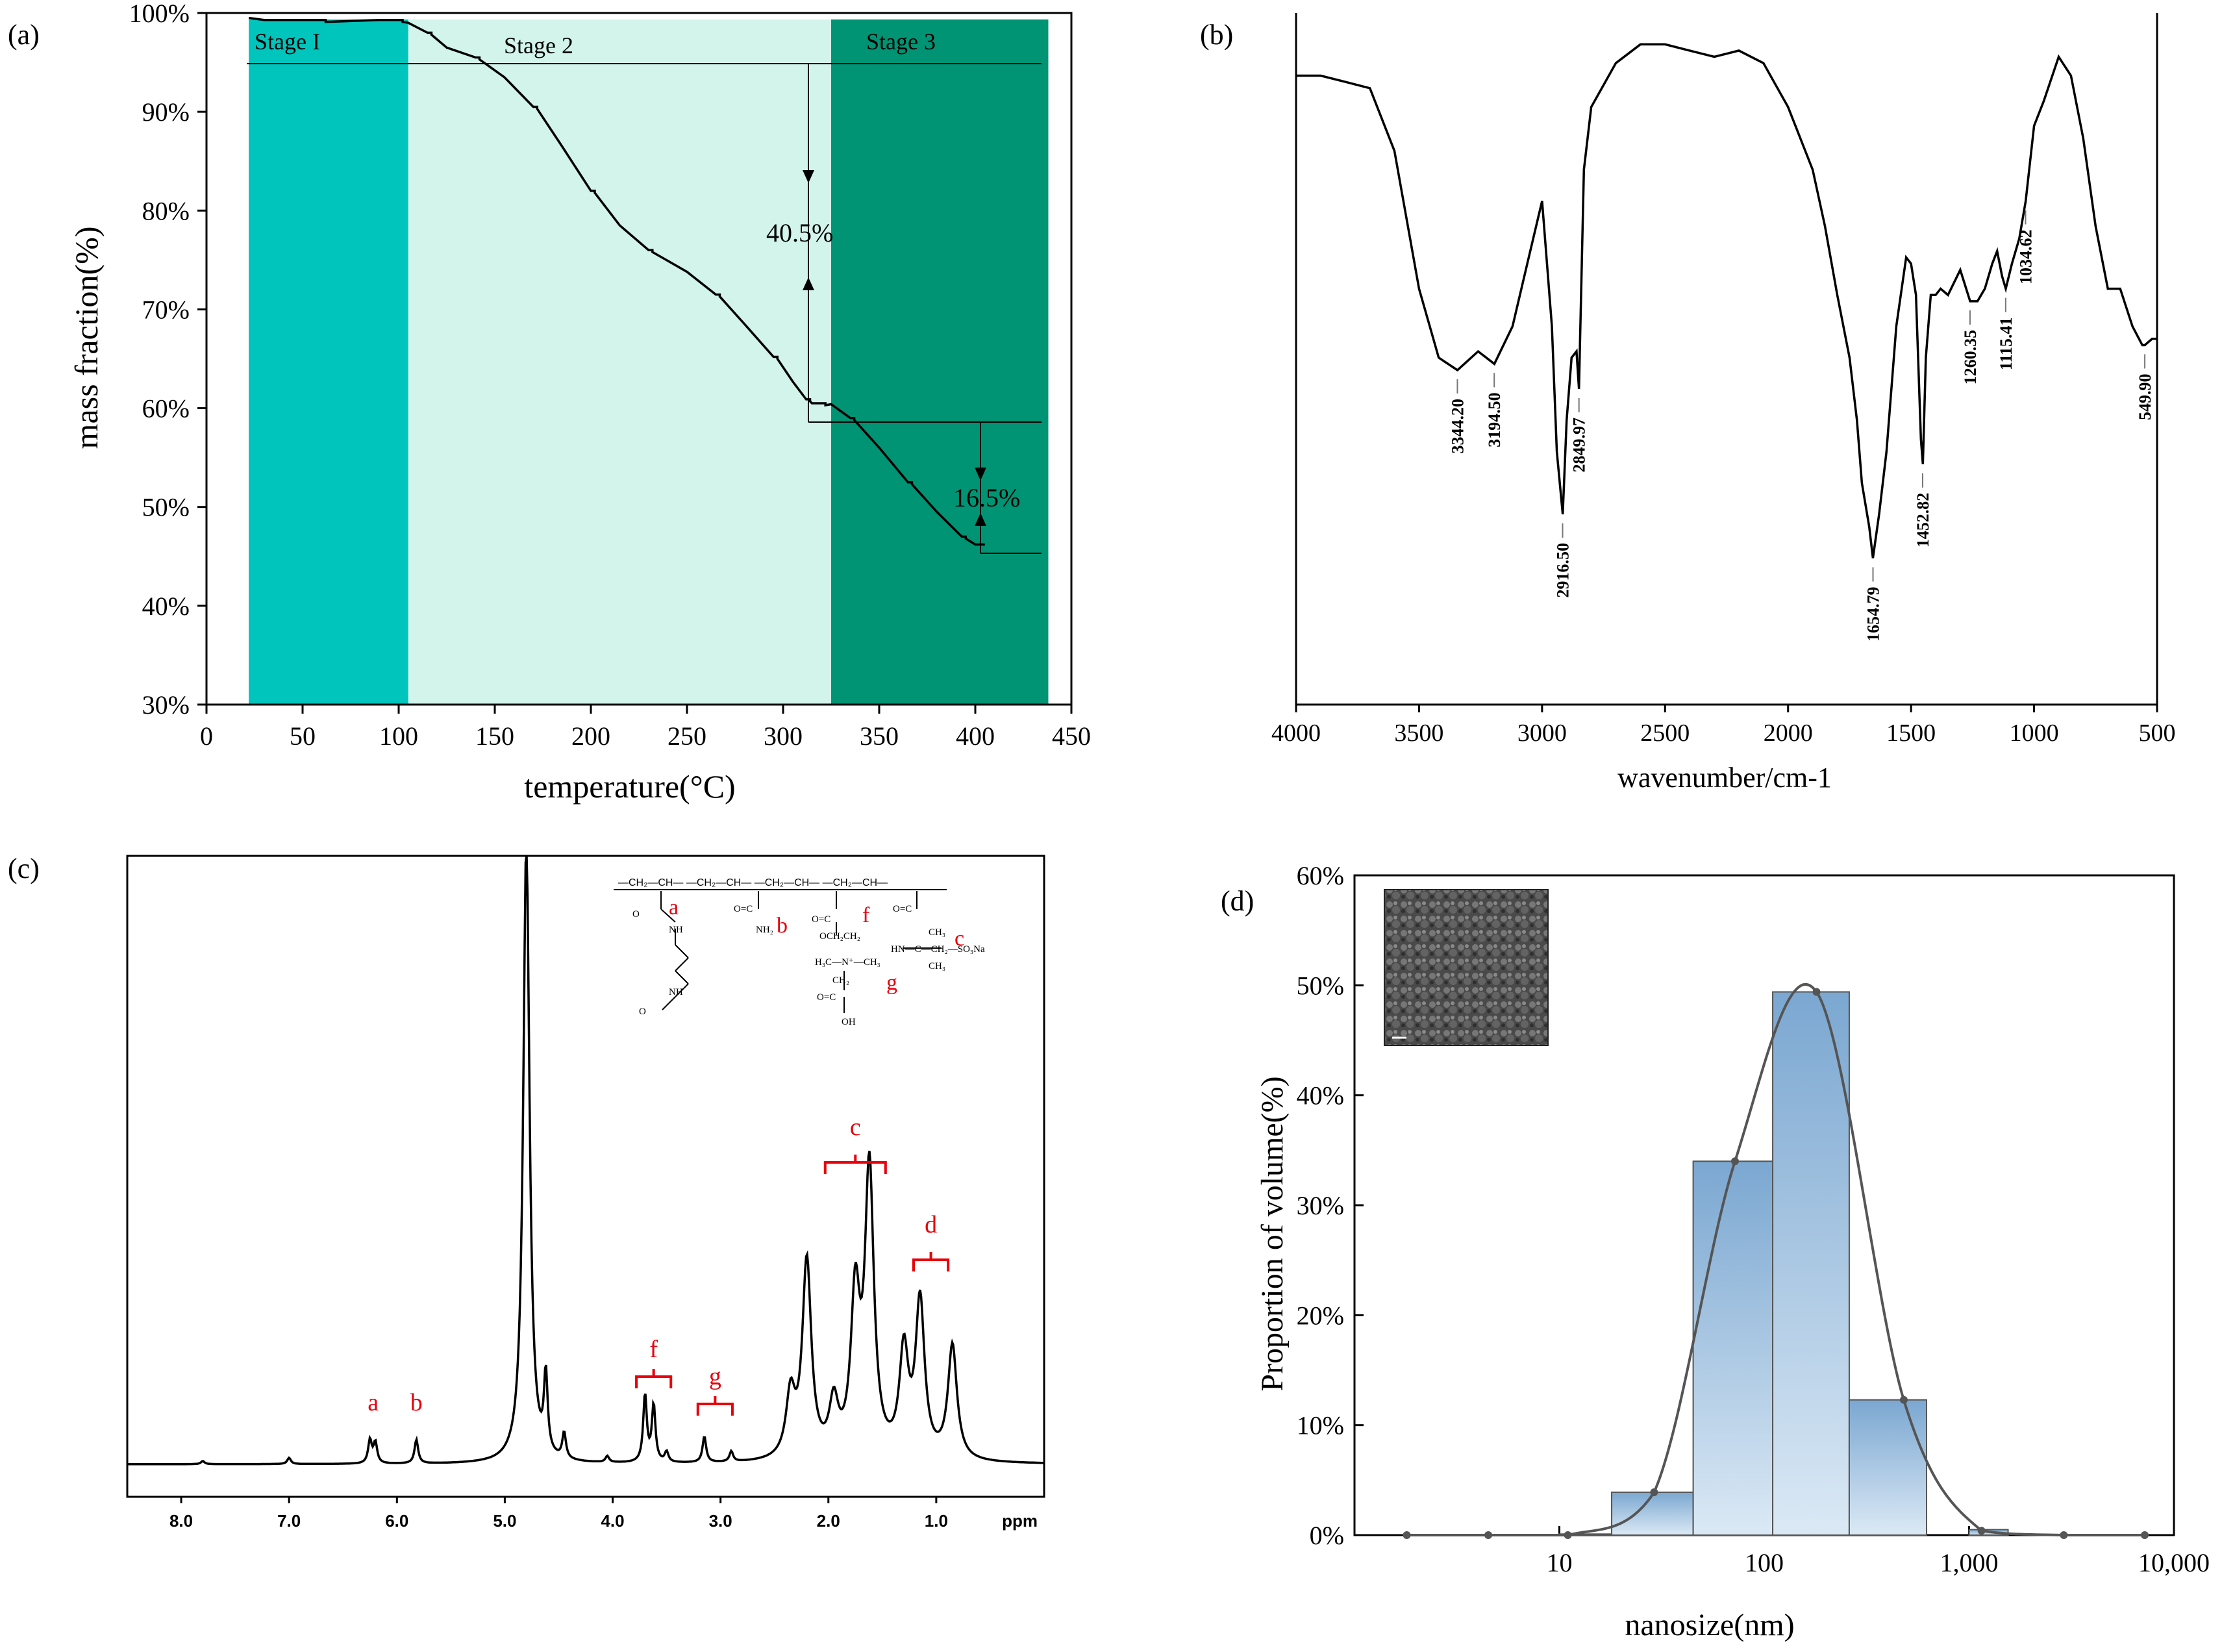 The width and height of the screenshot is (2222, 1652). Describe the element at coordinates (24, 868) in the screenshot. I see `panel-c-label: (c)` at that location.